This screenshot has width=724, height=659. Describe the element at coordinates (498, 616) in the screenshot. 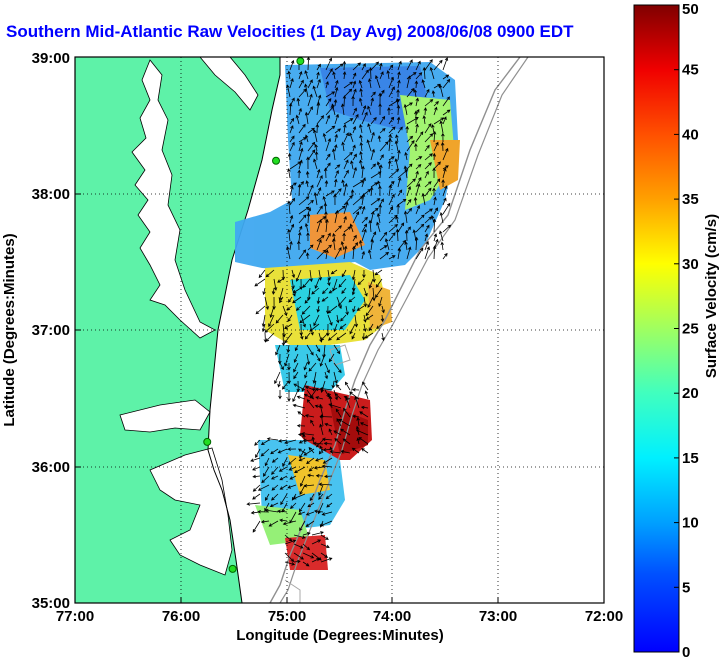

I see `x-tick-label: 73:00` at that location.